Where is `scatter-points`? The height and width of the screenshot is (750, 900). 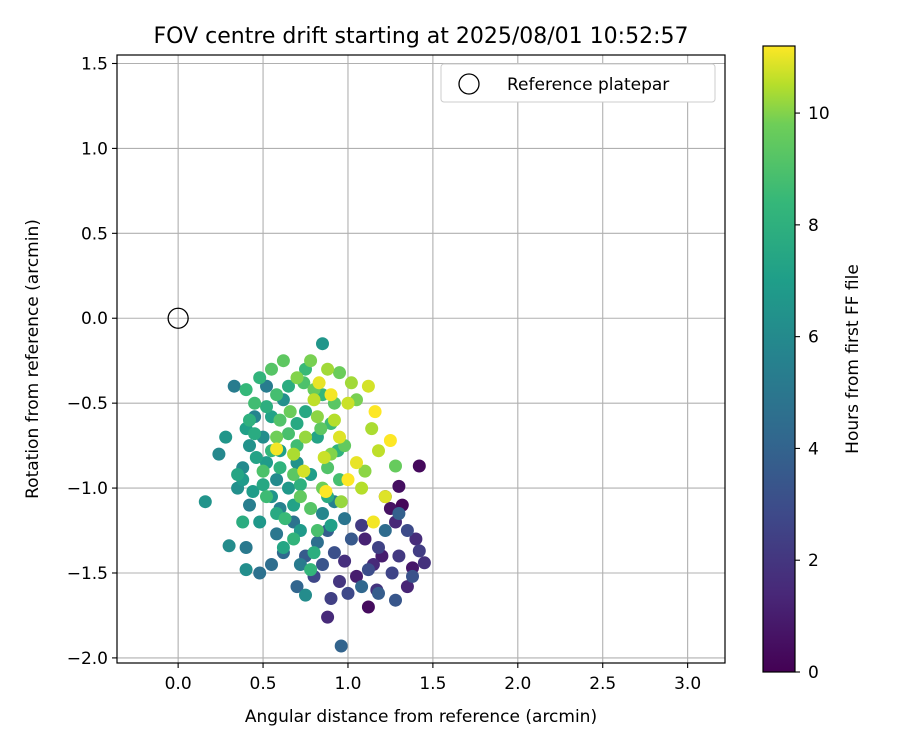 scatter-points is located at coordinates (314, 495).